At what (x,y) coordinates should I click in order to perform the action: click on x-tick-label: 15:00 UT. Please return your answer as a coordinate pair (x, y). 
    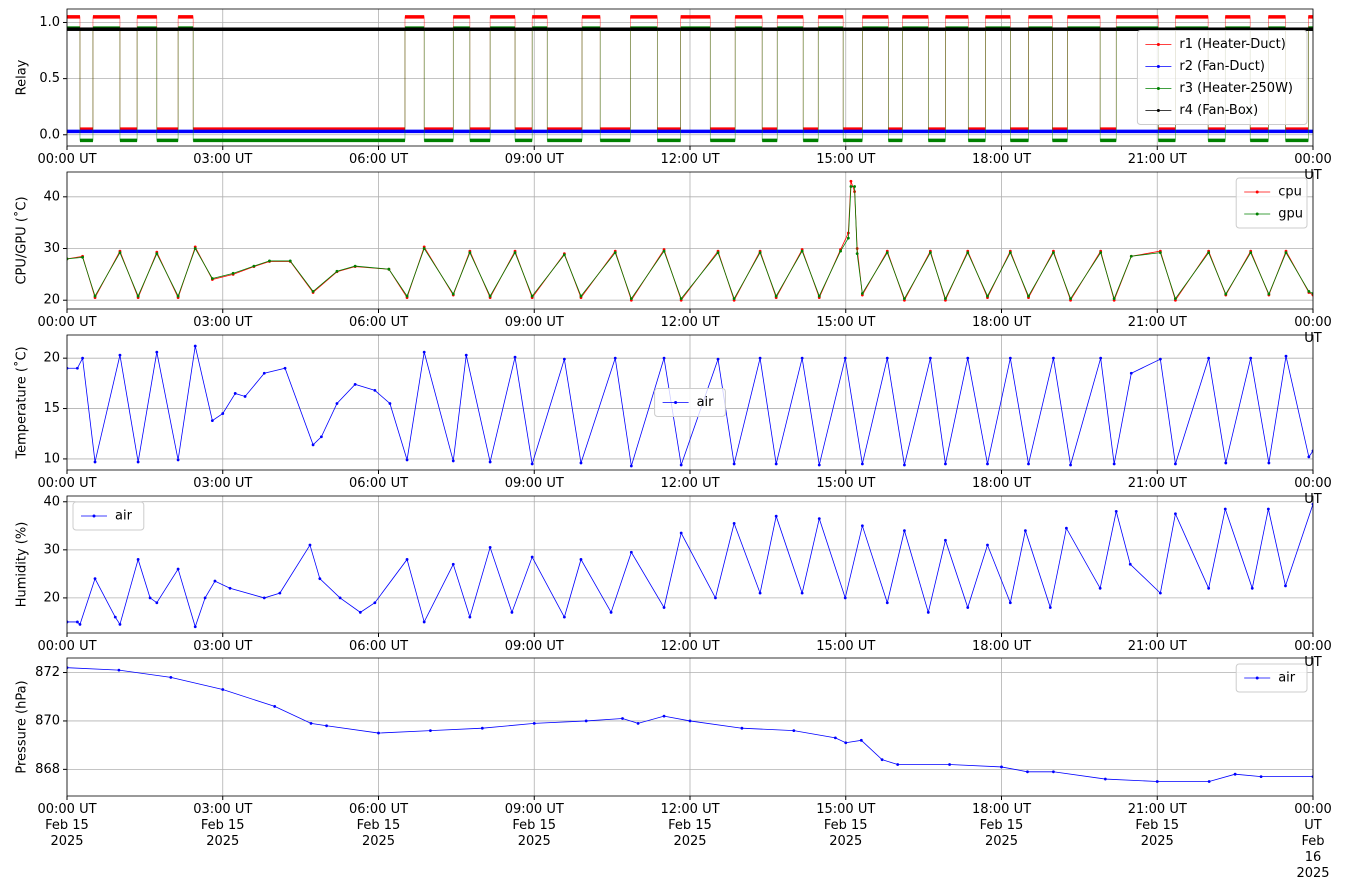
    Looking at the image, I should click on (846, 483).